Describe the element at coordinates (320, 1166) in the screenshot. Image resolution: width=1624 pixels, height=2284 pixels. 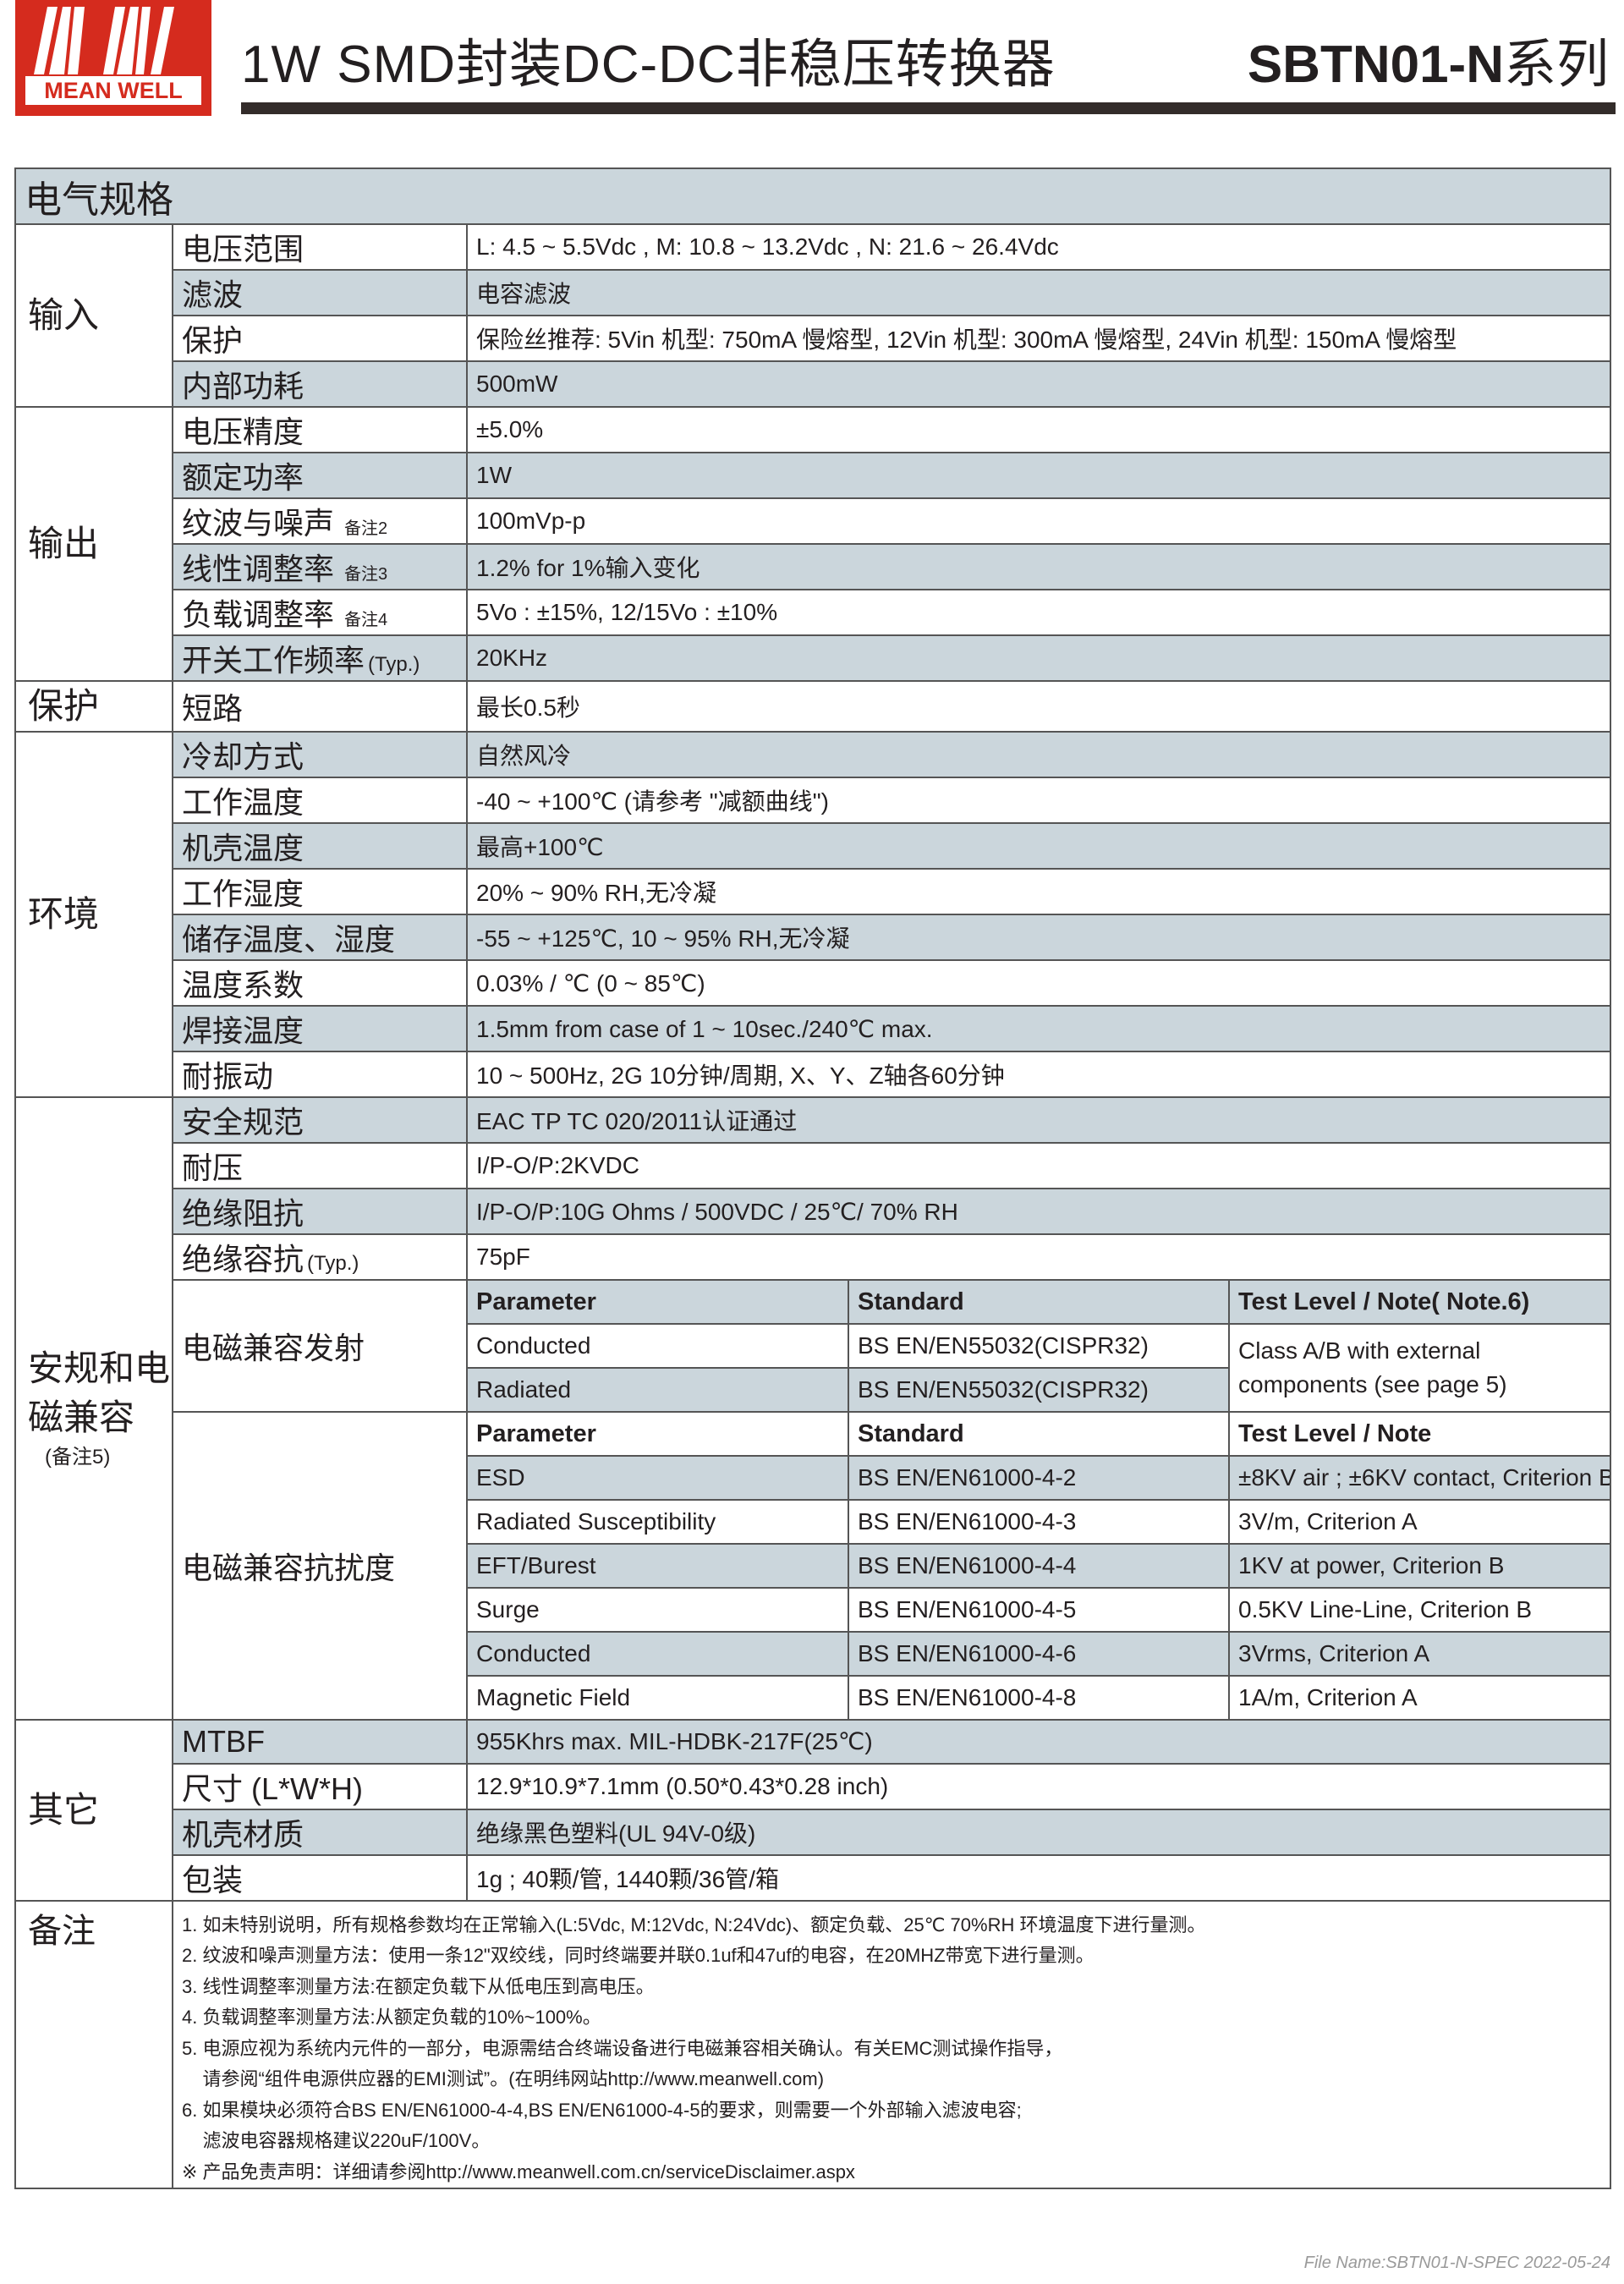
I see `spec-item-label: 耐压` at that location.